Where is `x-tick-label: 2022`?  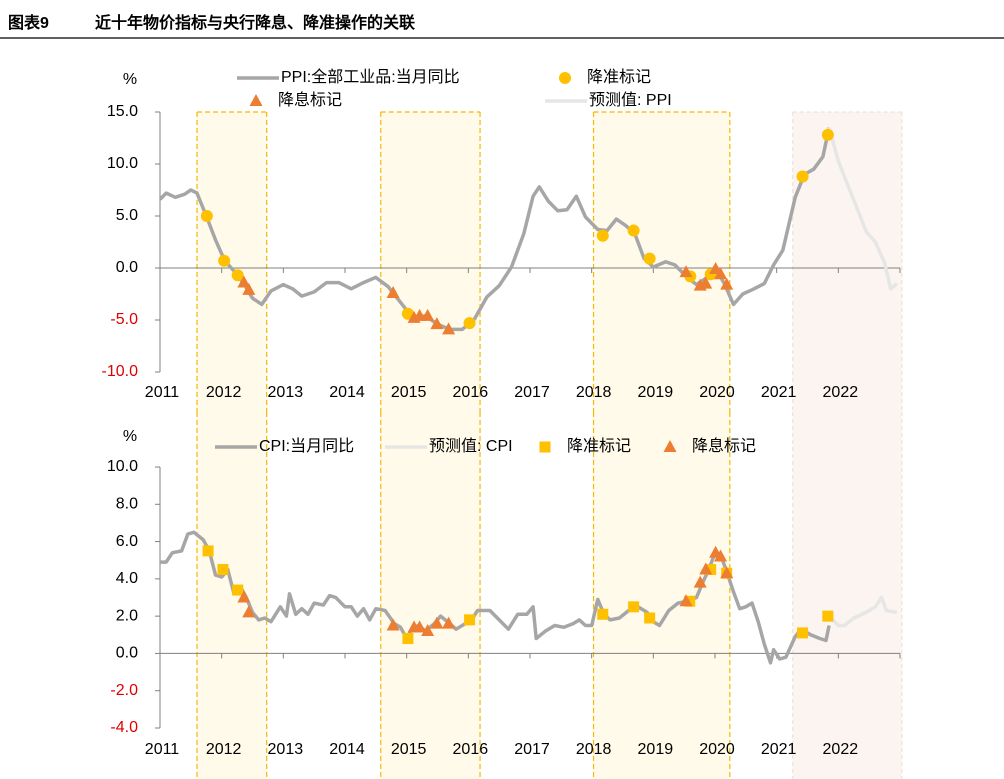
x-tick-label: 2022 is located at coordinates (841, 749).